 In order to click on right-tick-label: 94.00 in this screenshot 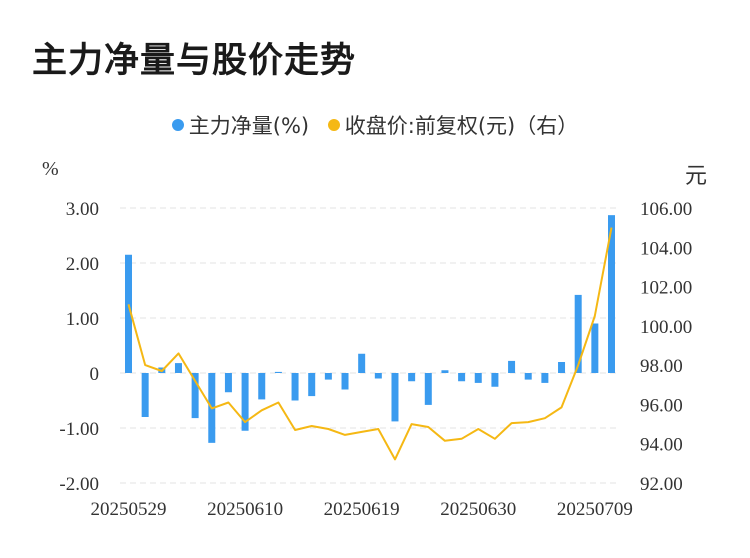, I will do `click(661, 445)`.